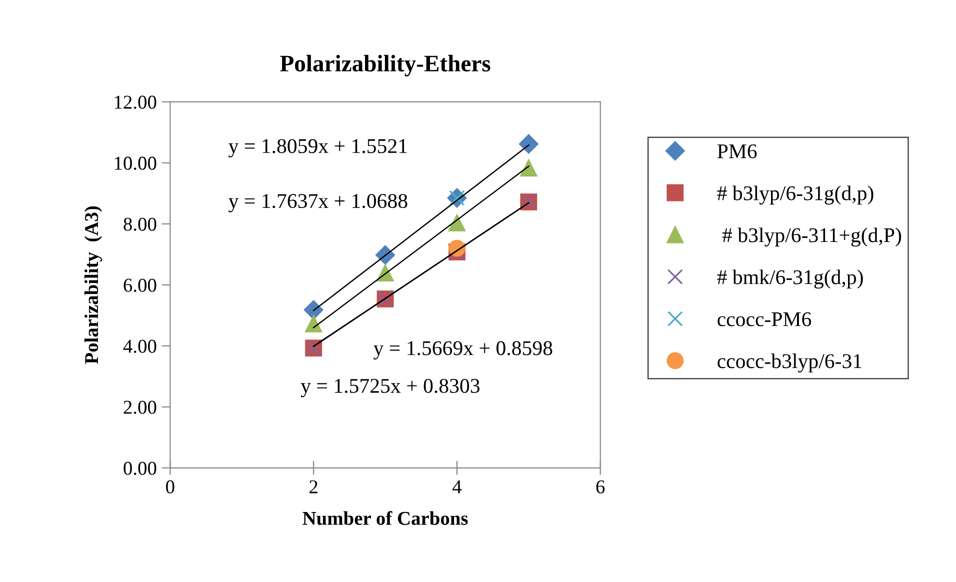 This screenshot has width=956, height=582. I want to click on x-tick-label: 6, so click(600, 487).